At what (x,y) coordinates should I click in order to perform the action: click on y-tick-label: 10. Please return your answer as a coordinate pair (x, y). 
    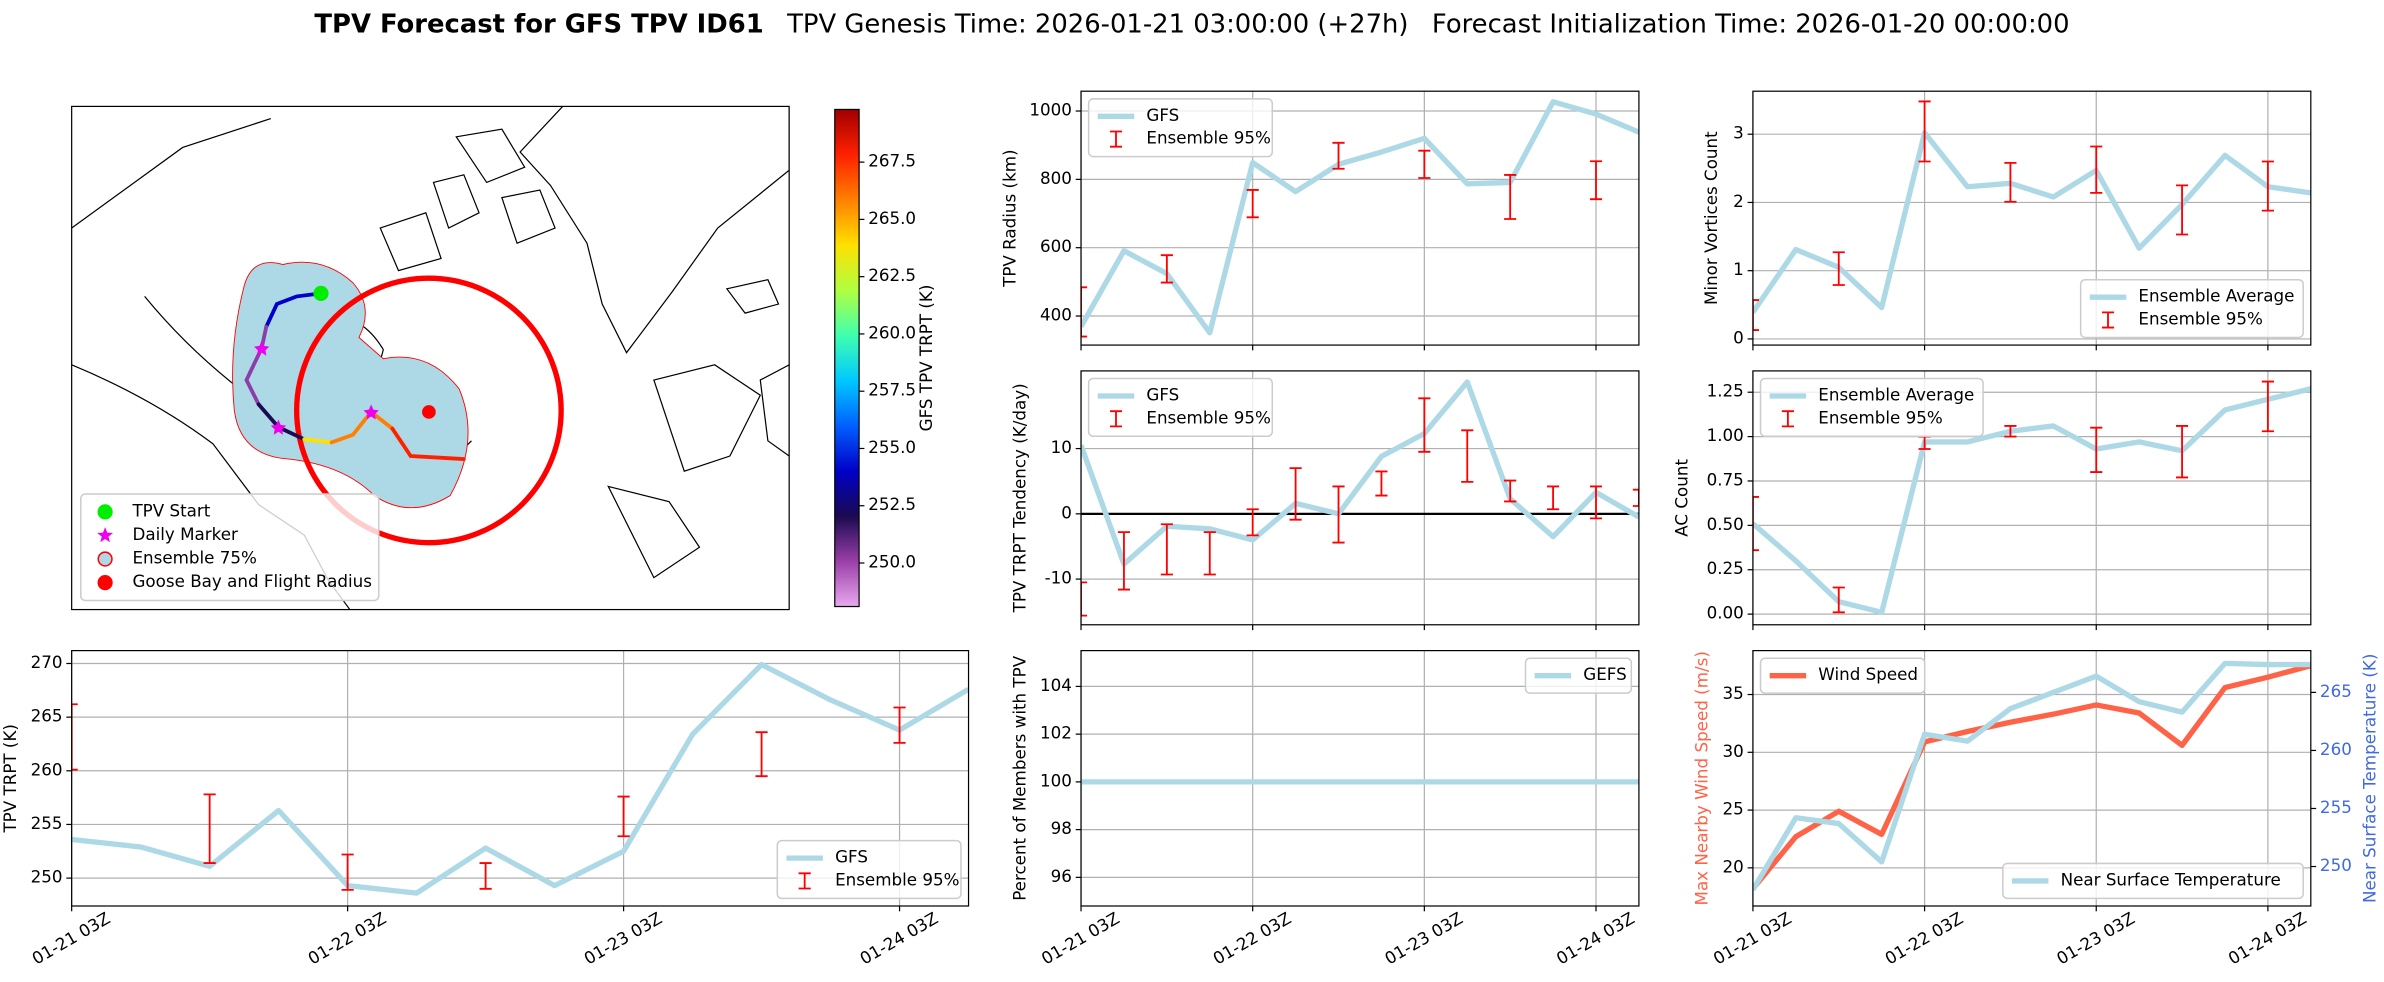
    Looking at the image, I should click on (1061, 447).